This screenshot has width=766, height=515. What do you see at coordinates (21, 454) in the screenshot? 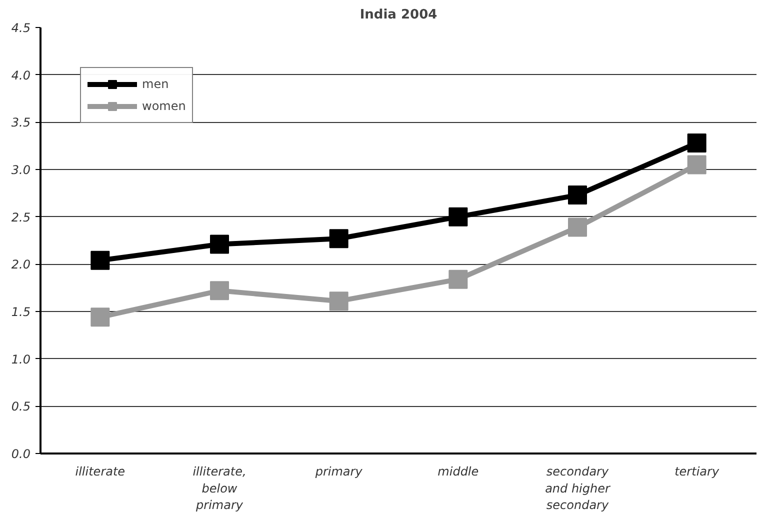
I see `y-tick-label: 0.0` at bounding box center [21, 454].